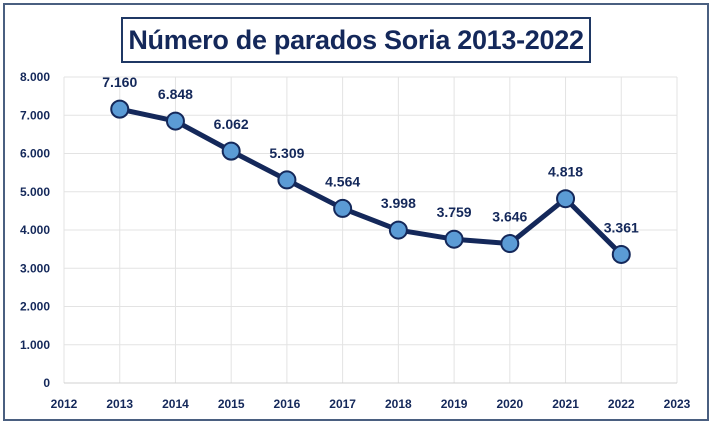 This screenshot has height=428, width=714. I want to click on x-tick-label: 2020, so click(509, 404).